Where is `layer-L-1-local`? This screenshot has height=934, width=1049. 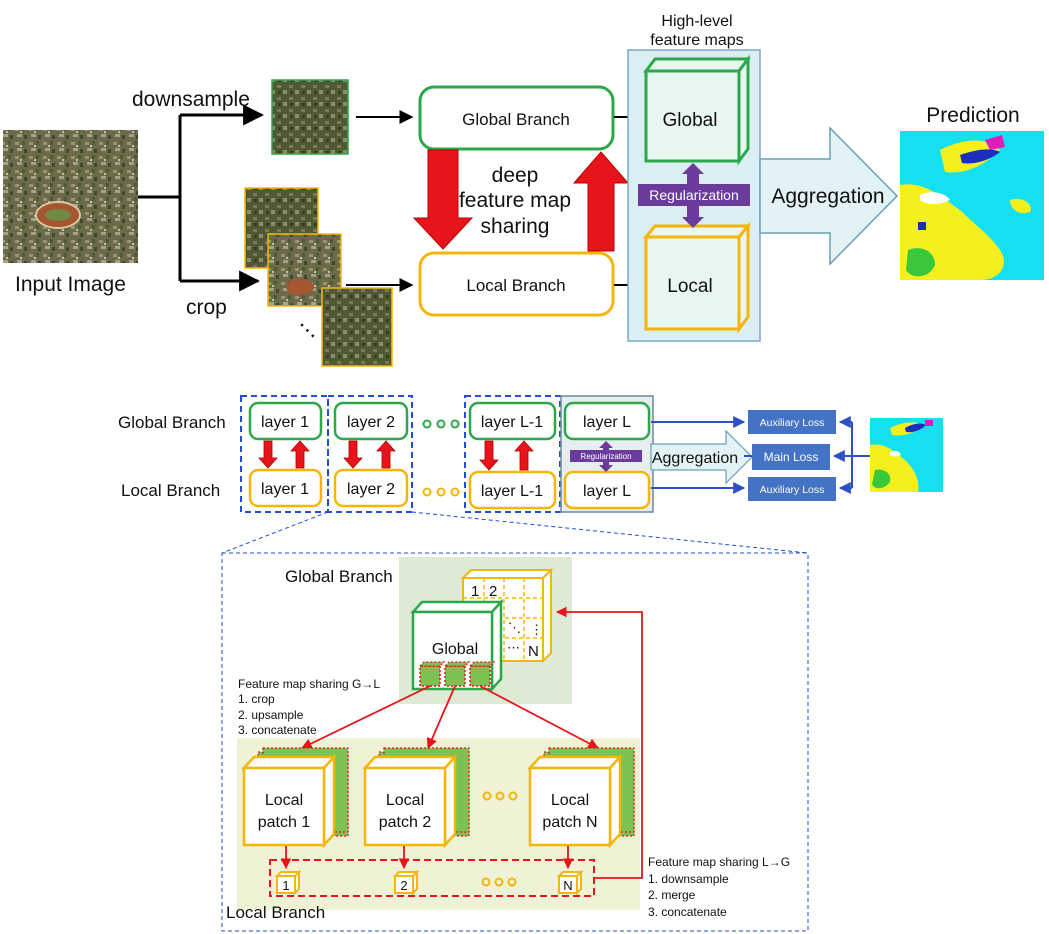 layer-L-1-local is located at coordinates (512, 490).